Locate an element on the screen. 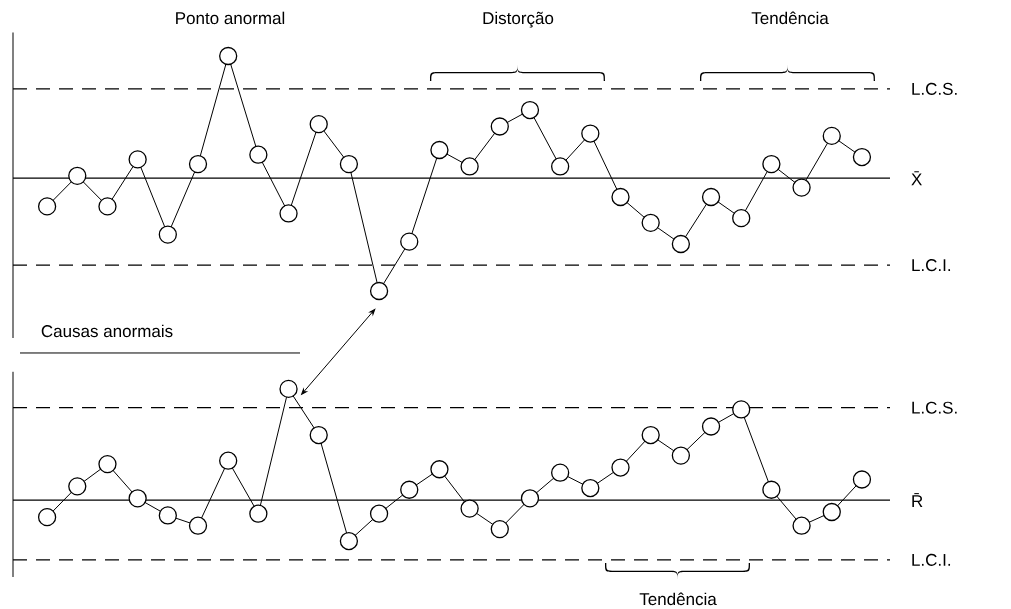  ref-line-label: X̄ is located at coordinates (916, 178).